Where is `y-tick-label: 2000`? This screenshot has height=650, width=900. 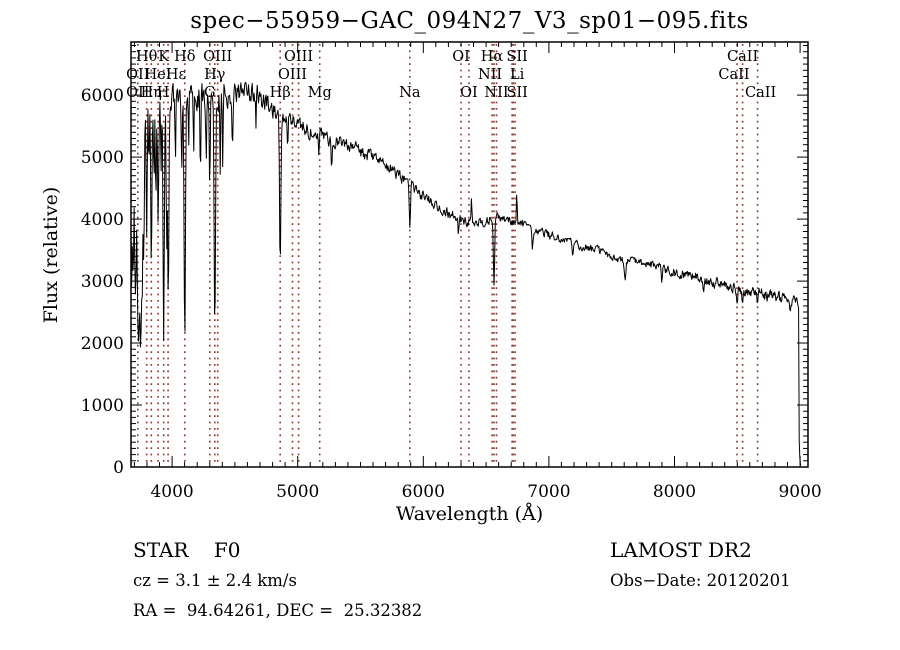 y-tick-label: 2000 is located at coordinates (102, 344).